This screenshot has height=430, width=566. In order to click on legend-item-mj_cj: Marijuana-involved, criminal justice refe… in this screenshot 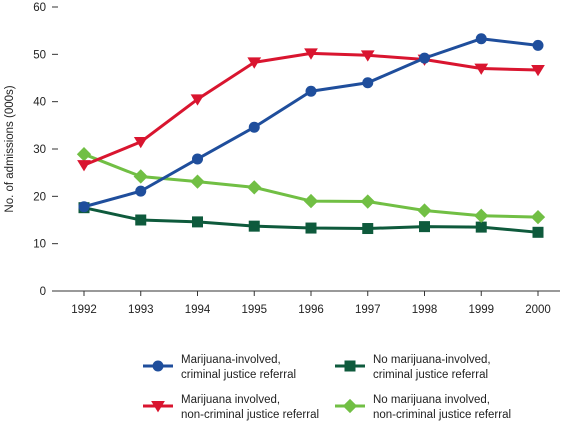, I will do `click(219, 367)`.